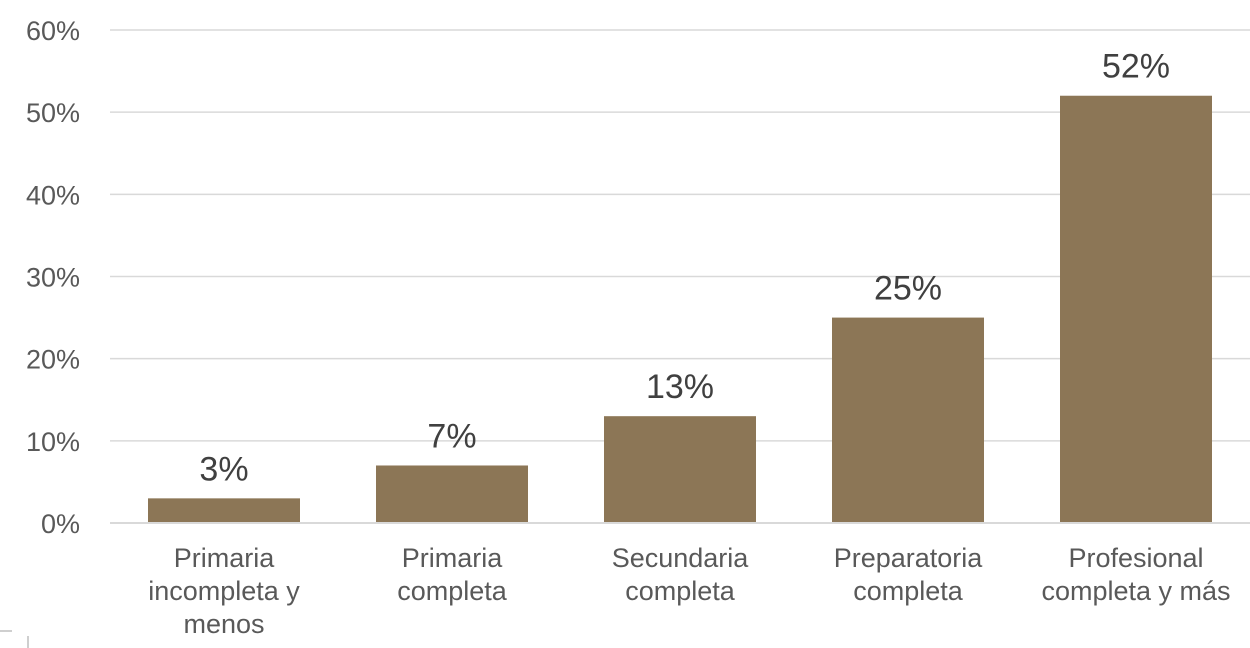 The image size is (1250, 648). Describe the element at coordinates (1136, 67) in the screenshot. I see `data-label: 52%` at that location.